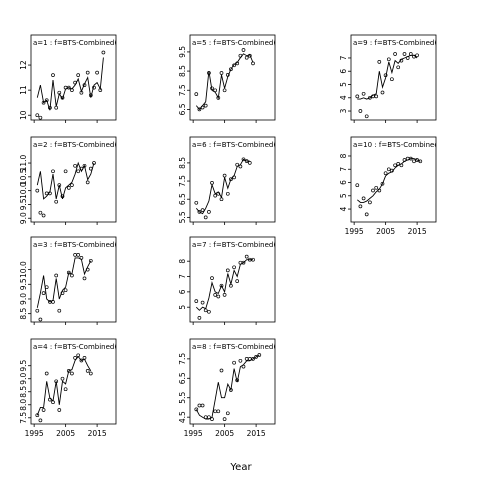 The image size is (480, 480). I want to click on panel-label: a=10 : f=BTS-Combined(all), so click(403, 145).